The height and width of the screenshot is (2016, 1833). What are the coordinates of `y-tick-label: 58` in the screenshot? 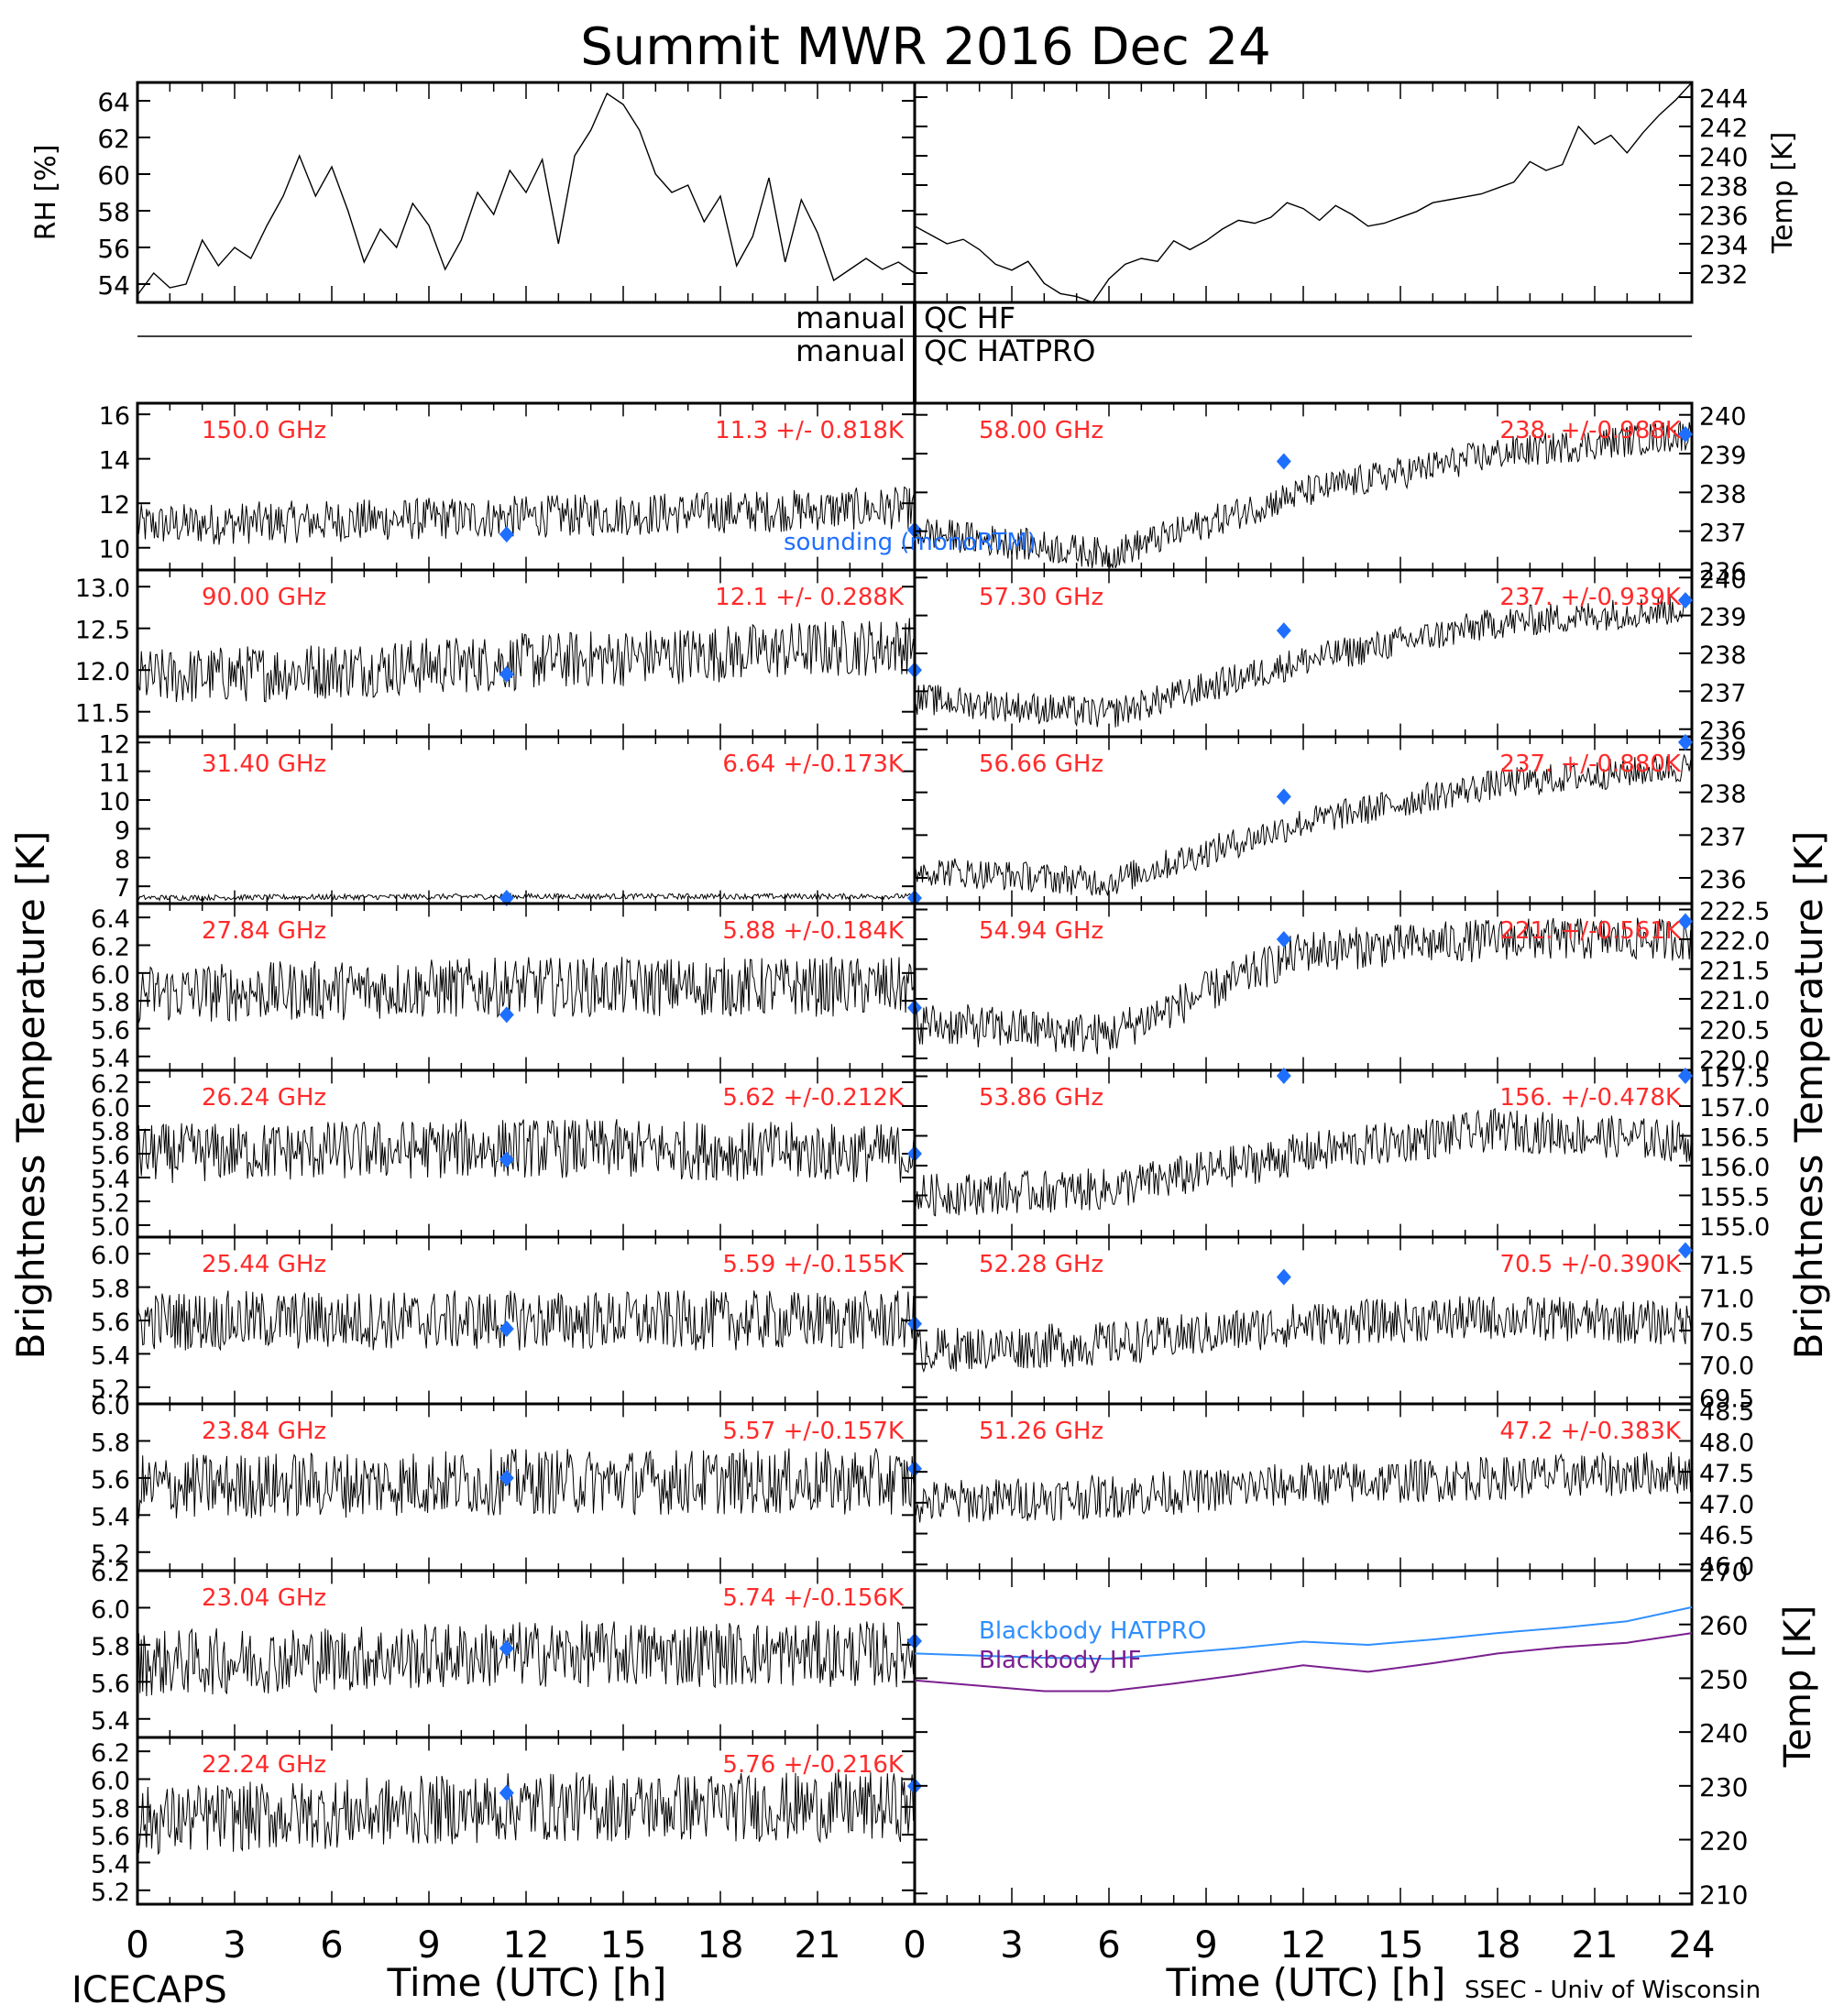 It's located at (113, 212).